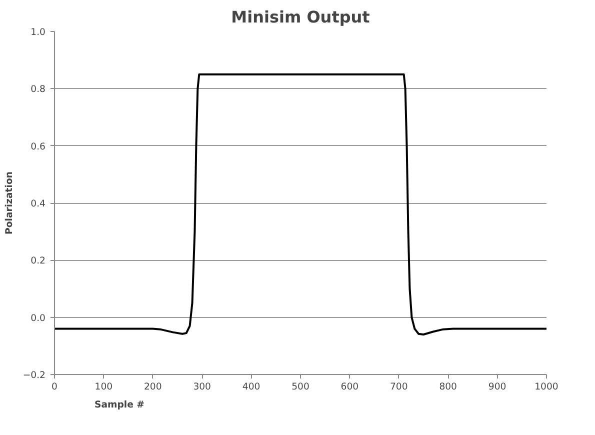 Image resolution: width=595 pixels, height=435 pixels. I want to click on x-tick-label: 800, so click(448, 387).